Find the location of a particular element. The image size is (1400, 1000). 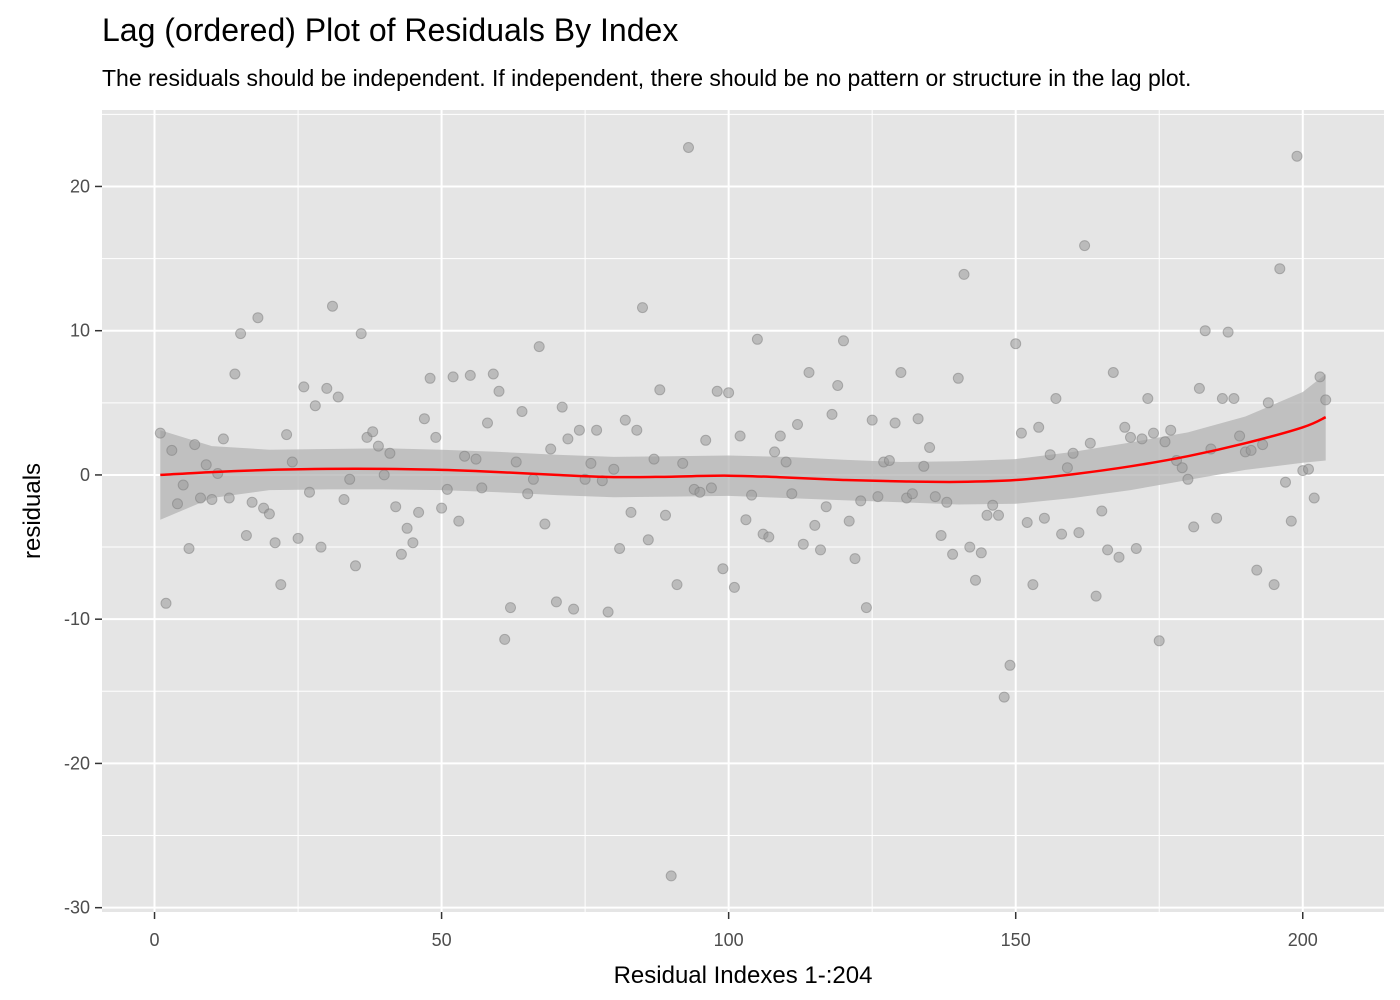

y-tick-label: 0 is located at coordinates (85, 475).